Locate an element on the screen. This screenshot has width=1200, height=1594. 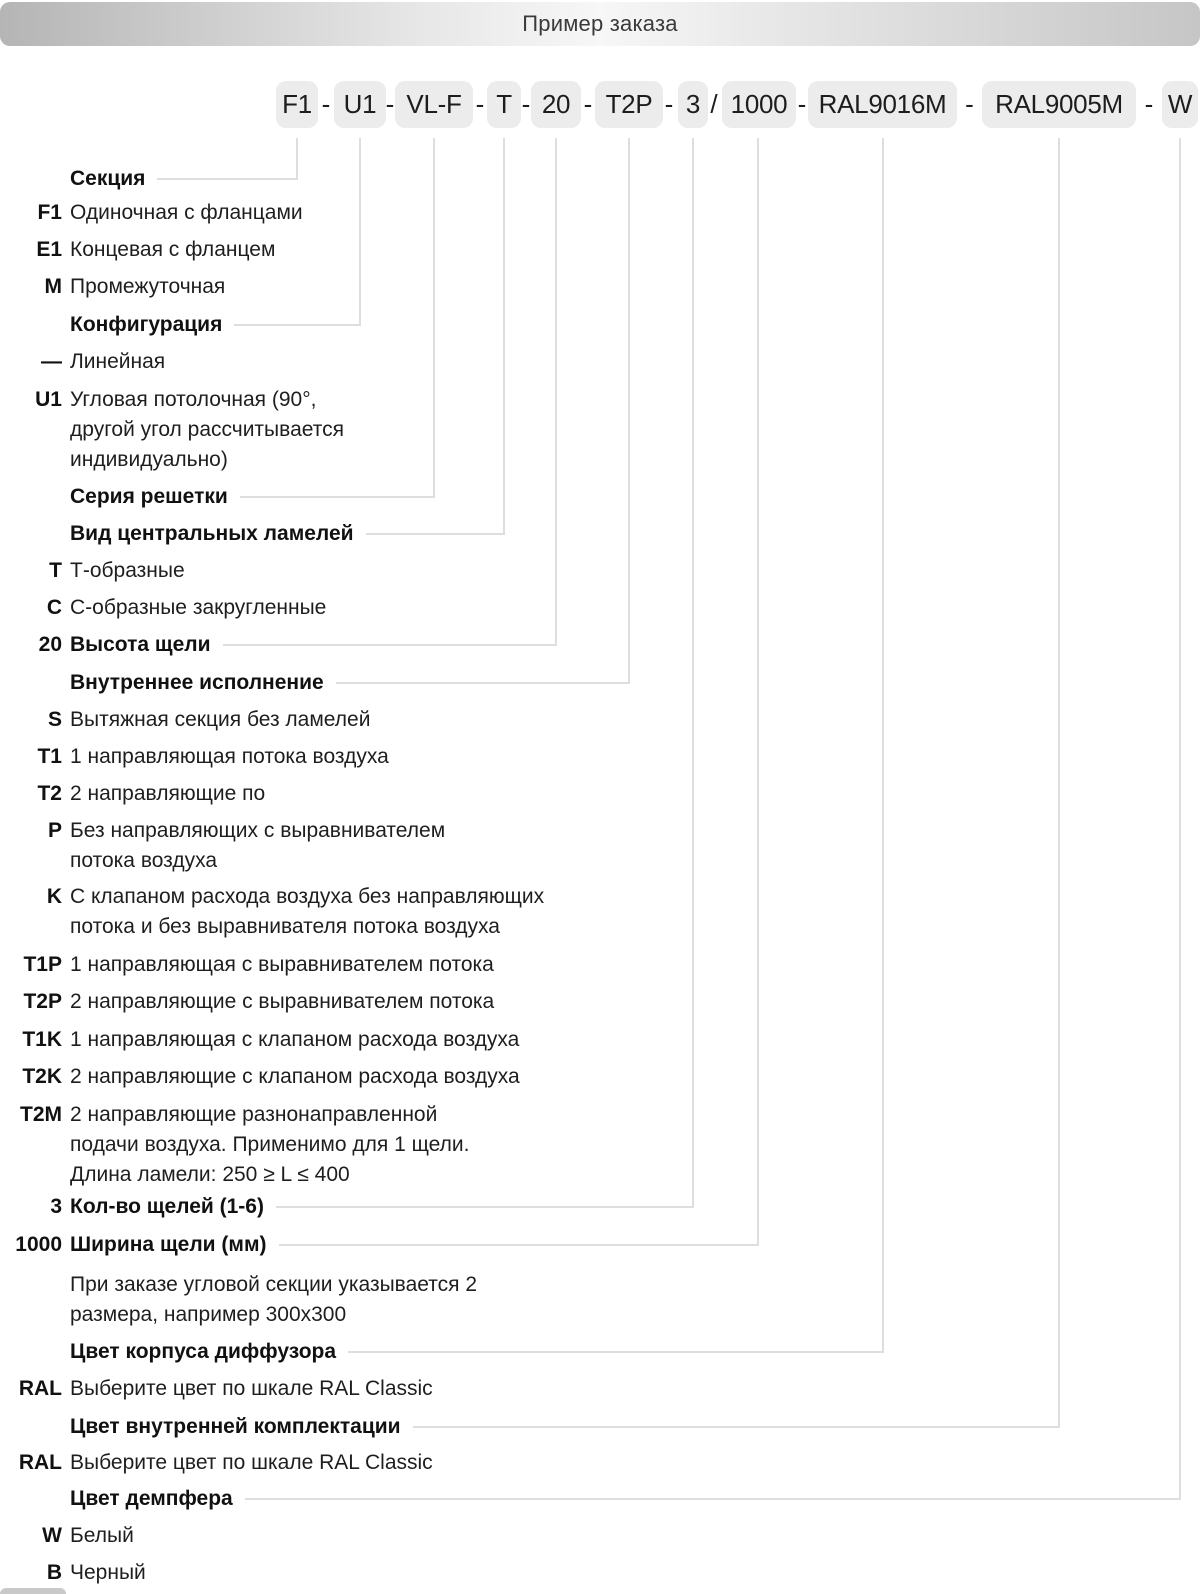
legend-row: T2 2 направляющие по is located at coordinates (132, 794).